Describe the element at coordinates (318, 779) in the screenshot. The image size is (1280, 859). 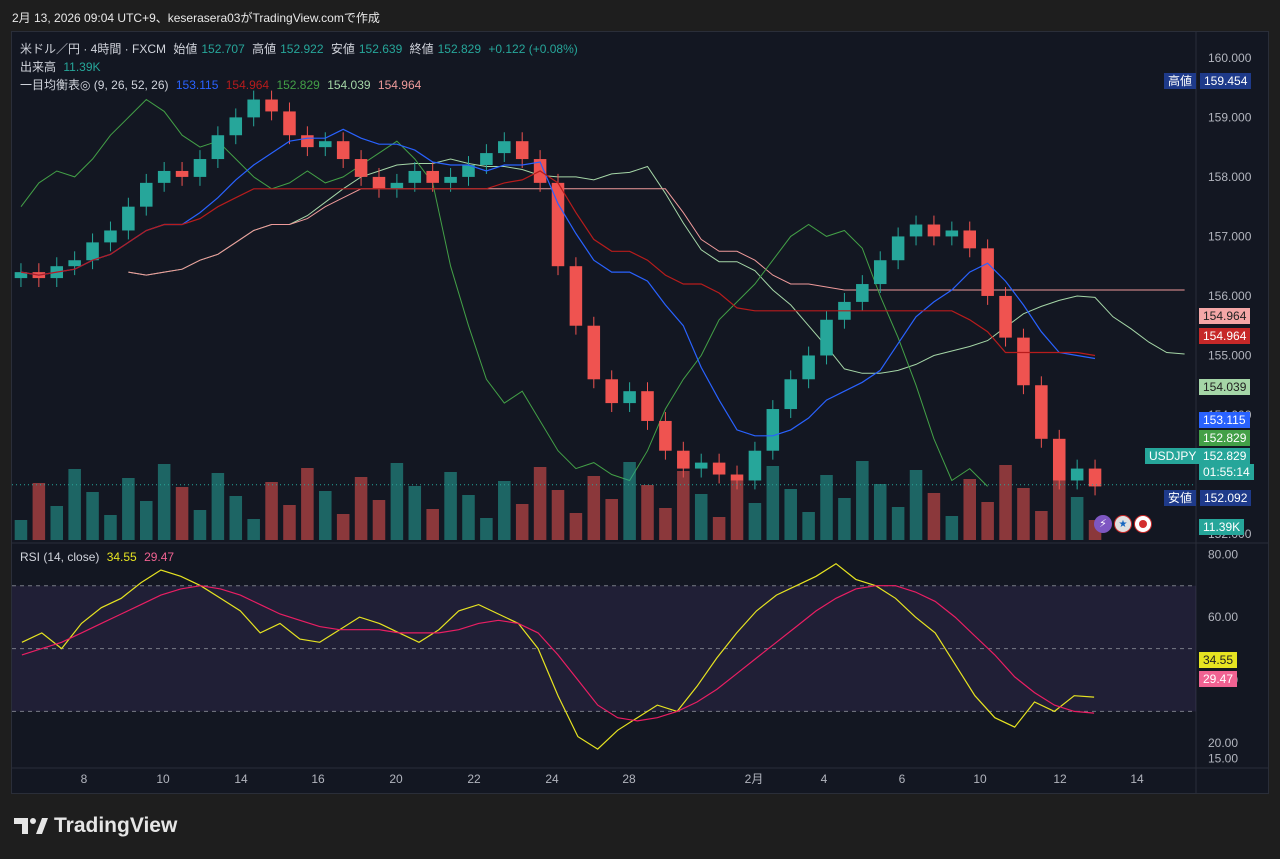
I see `time-tick-3: 16` at that location.